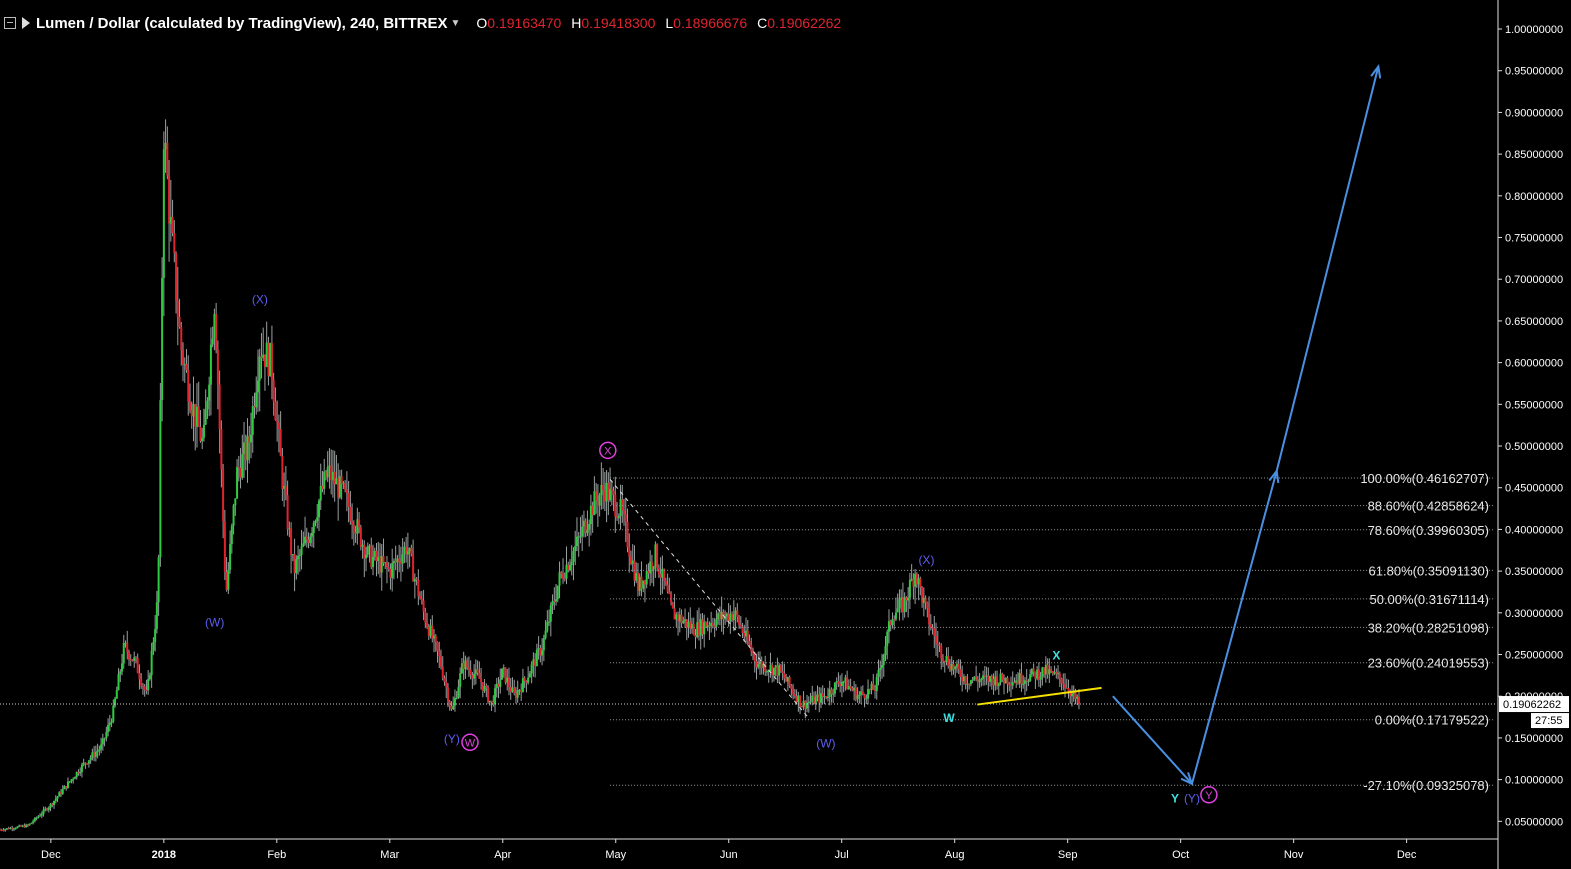  I want to click on collapse-icon, so click(10, 23).